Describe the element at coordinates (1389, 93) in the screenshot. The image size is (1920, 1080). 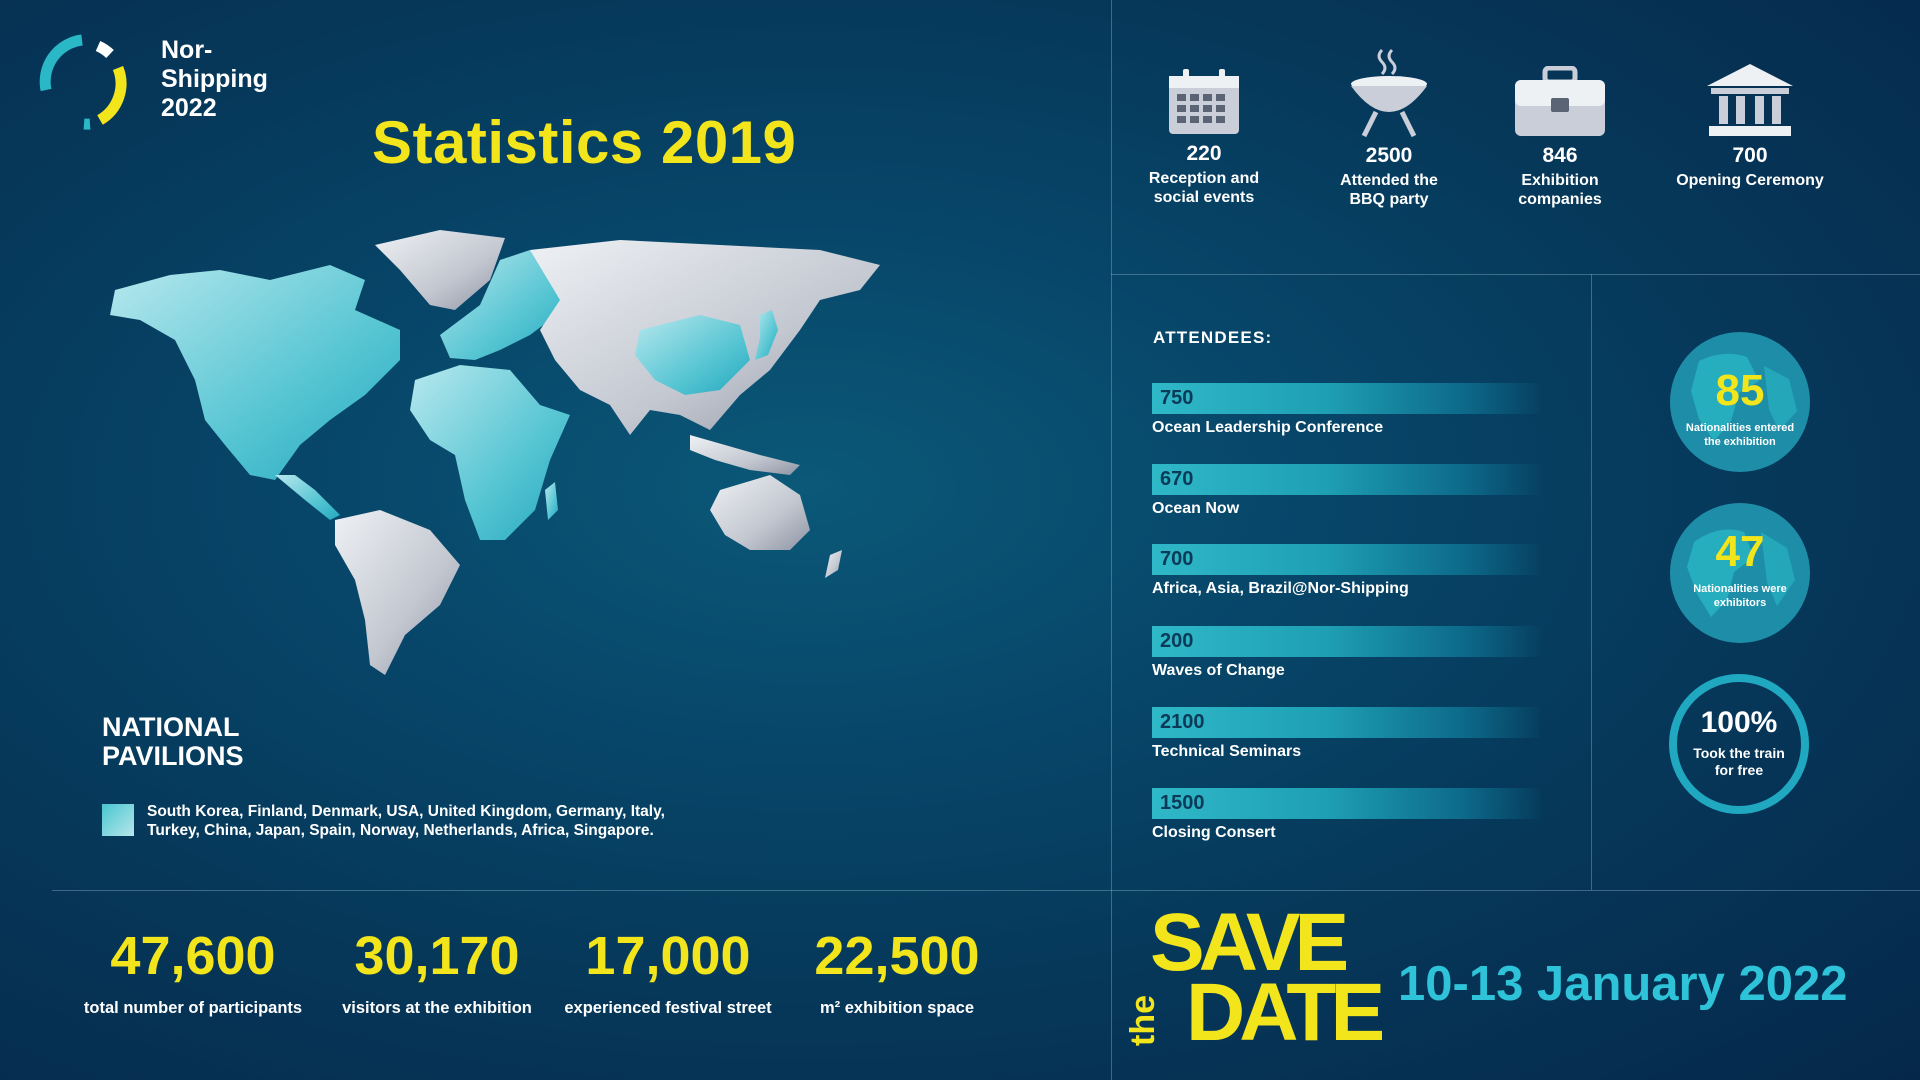
I see `bbq-grill-icon` at that location.